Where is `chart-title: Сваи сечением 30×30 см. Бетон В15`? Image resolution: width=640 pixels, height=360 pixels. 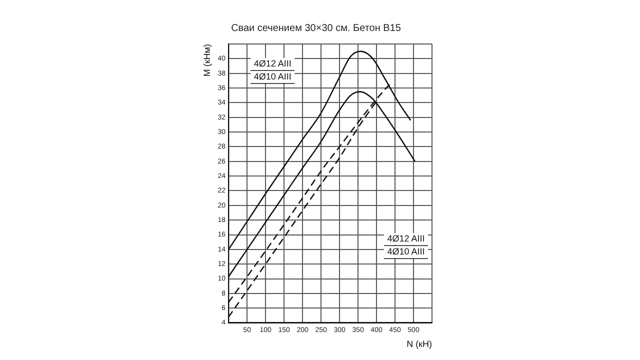 chart-title: Сваи сечением 30×30 см. Бетон В15 is located at coordinates (316, 28).